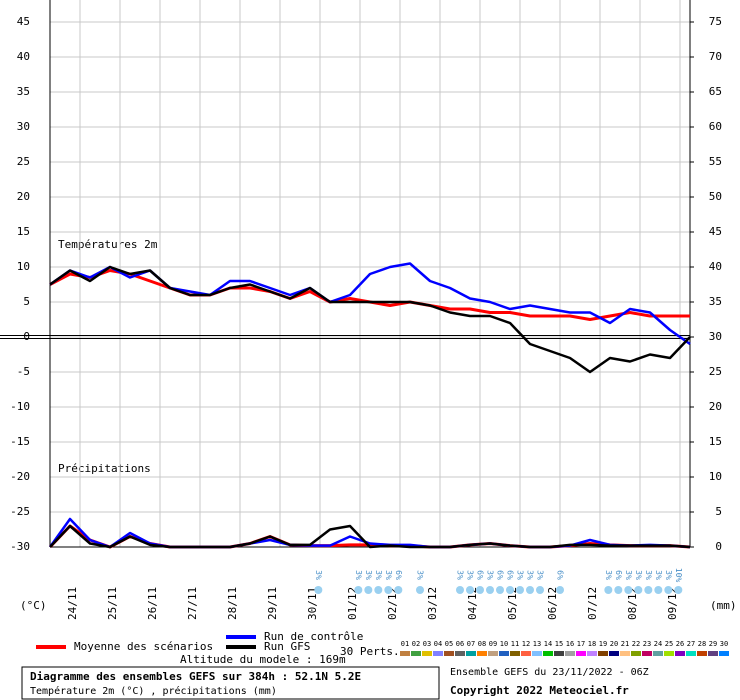  What do you see at coordinates (715, 161) in the screenshot?
I see `y2-tick-label: 55` at bounding box center [715, 161].